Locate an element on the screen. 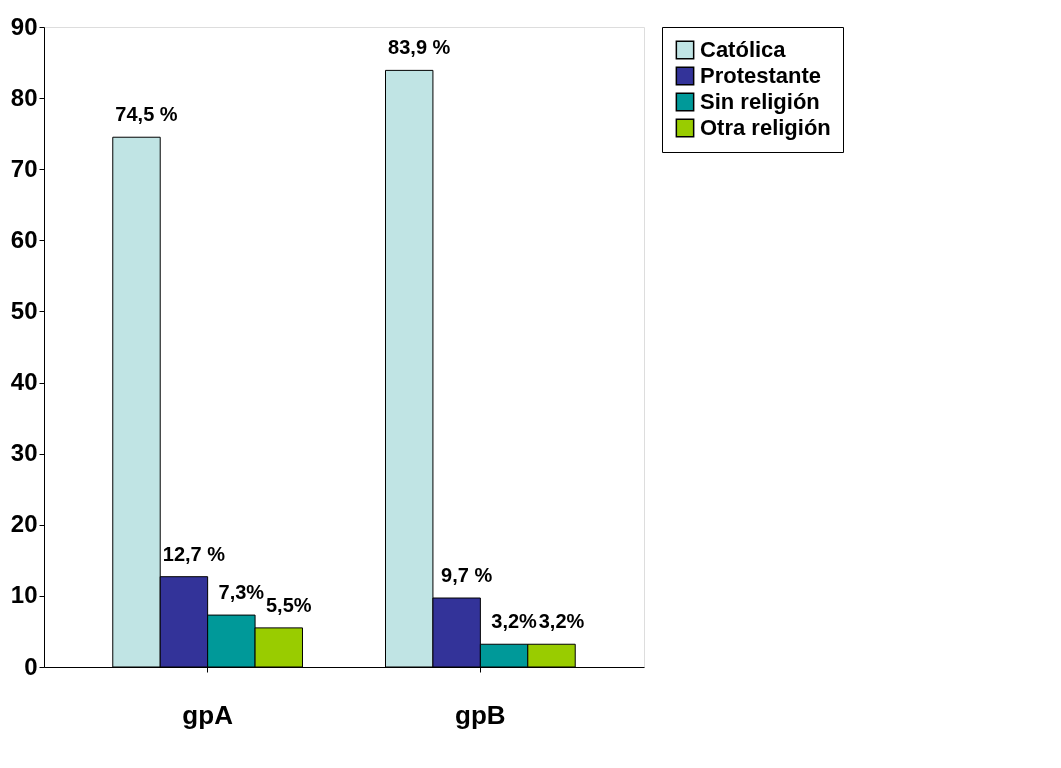 The height and width of the screenshot is (768, 1061). y-tick-label: 80 is located at coordinates (24, 97).